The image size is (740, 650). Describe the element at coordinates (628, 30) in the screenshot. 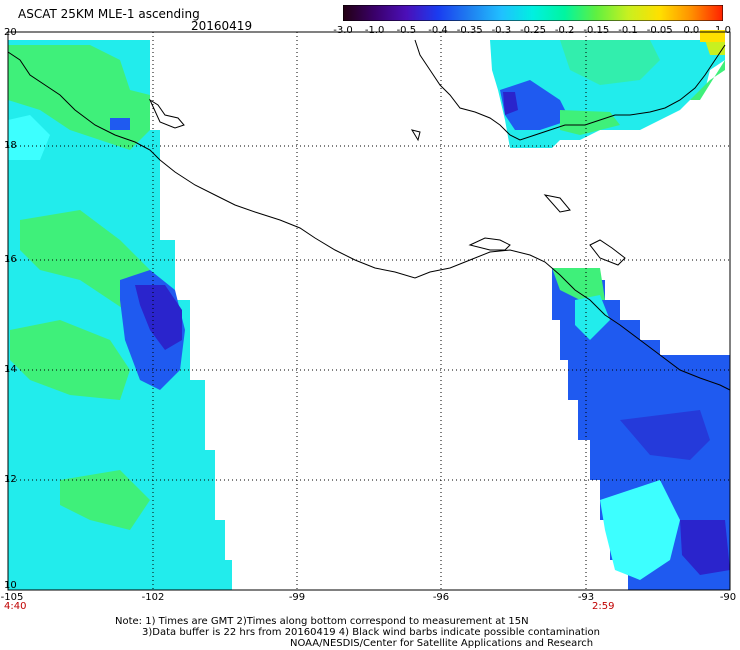

I see `colorbar-tick-label: -0.1` at that location.